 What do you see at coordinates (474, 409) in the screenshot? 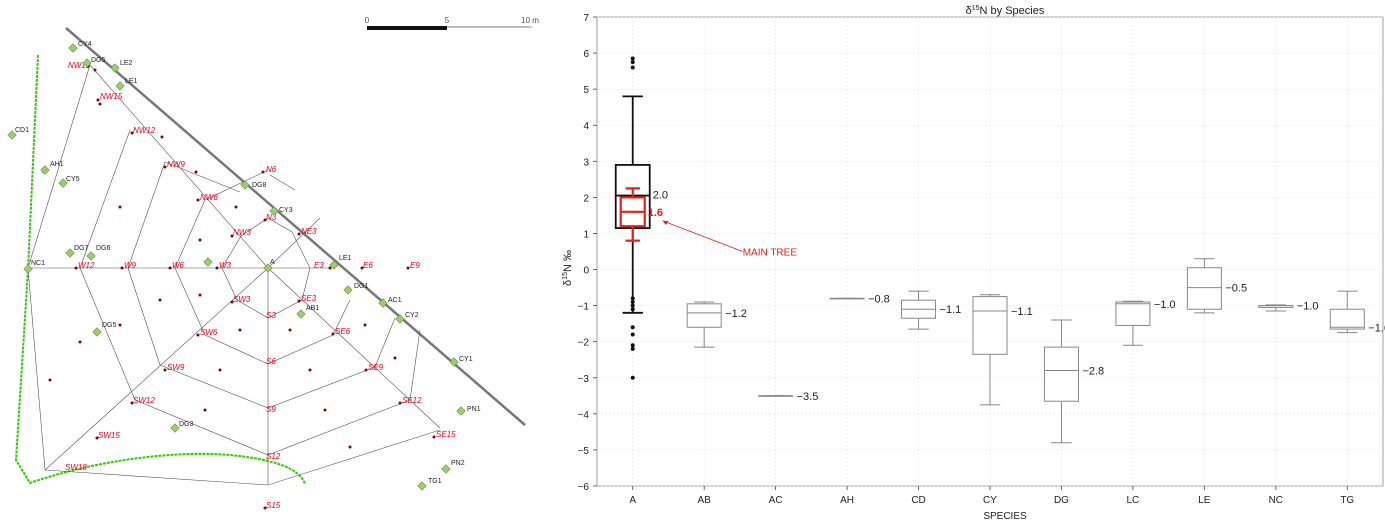
I see `svg-text: PN1` at bounding box center [474, 409].